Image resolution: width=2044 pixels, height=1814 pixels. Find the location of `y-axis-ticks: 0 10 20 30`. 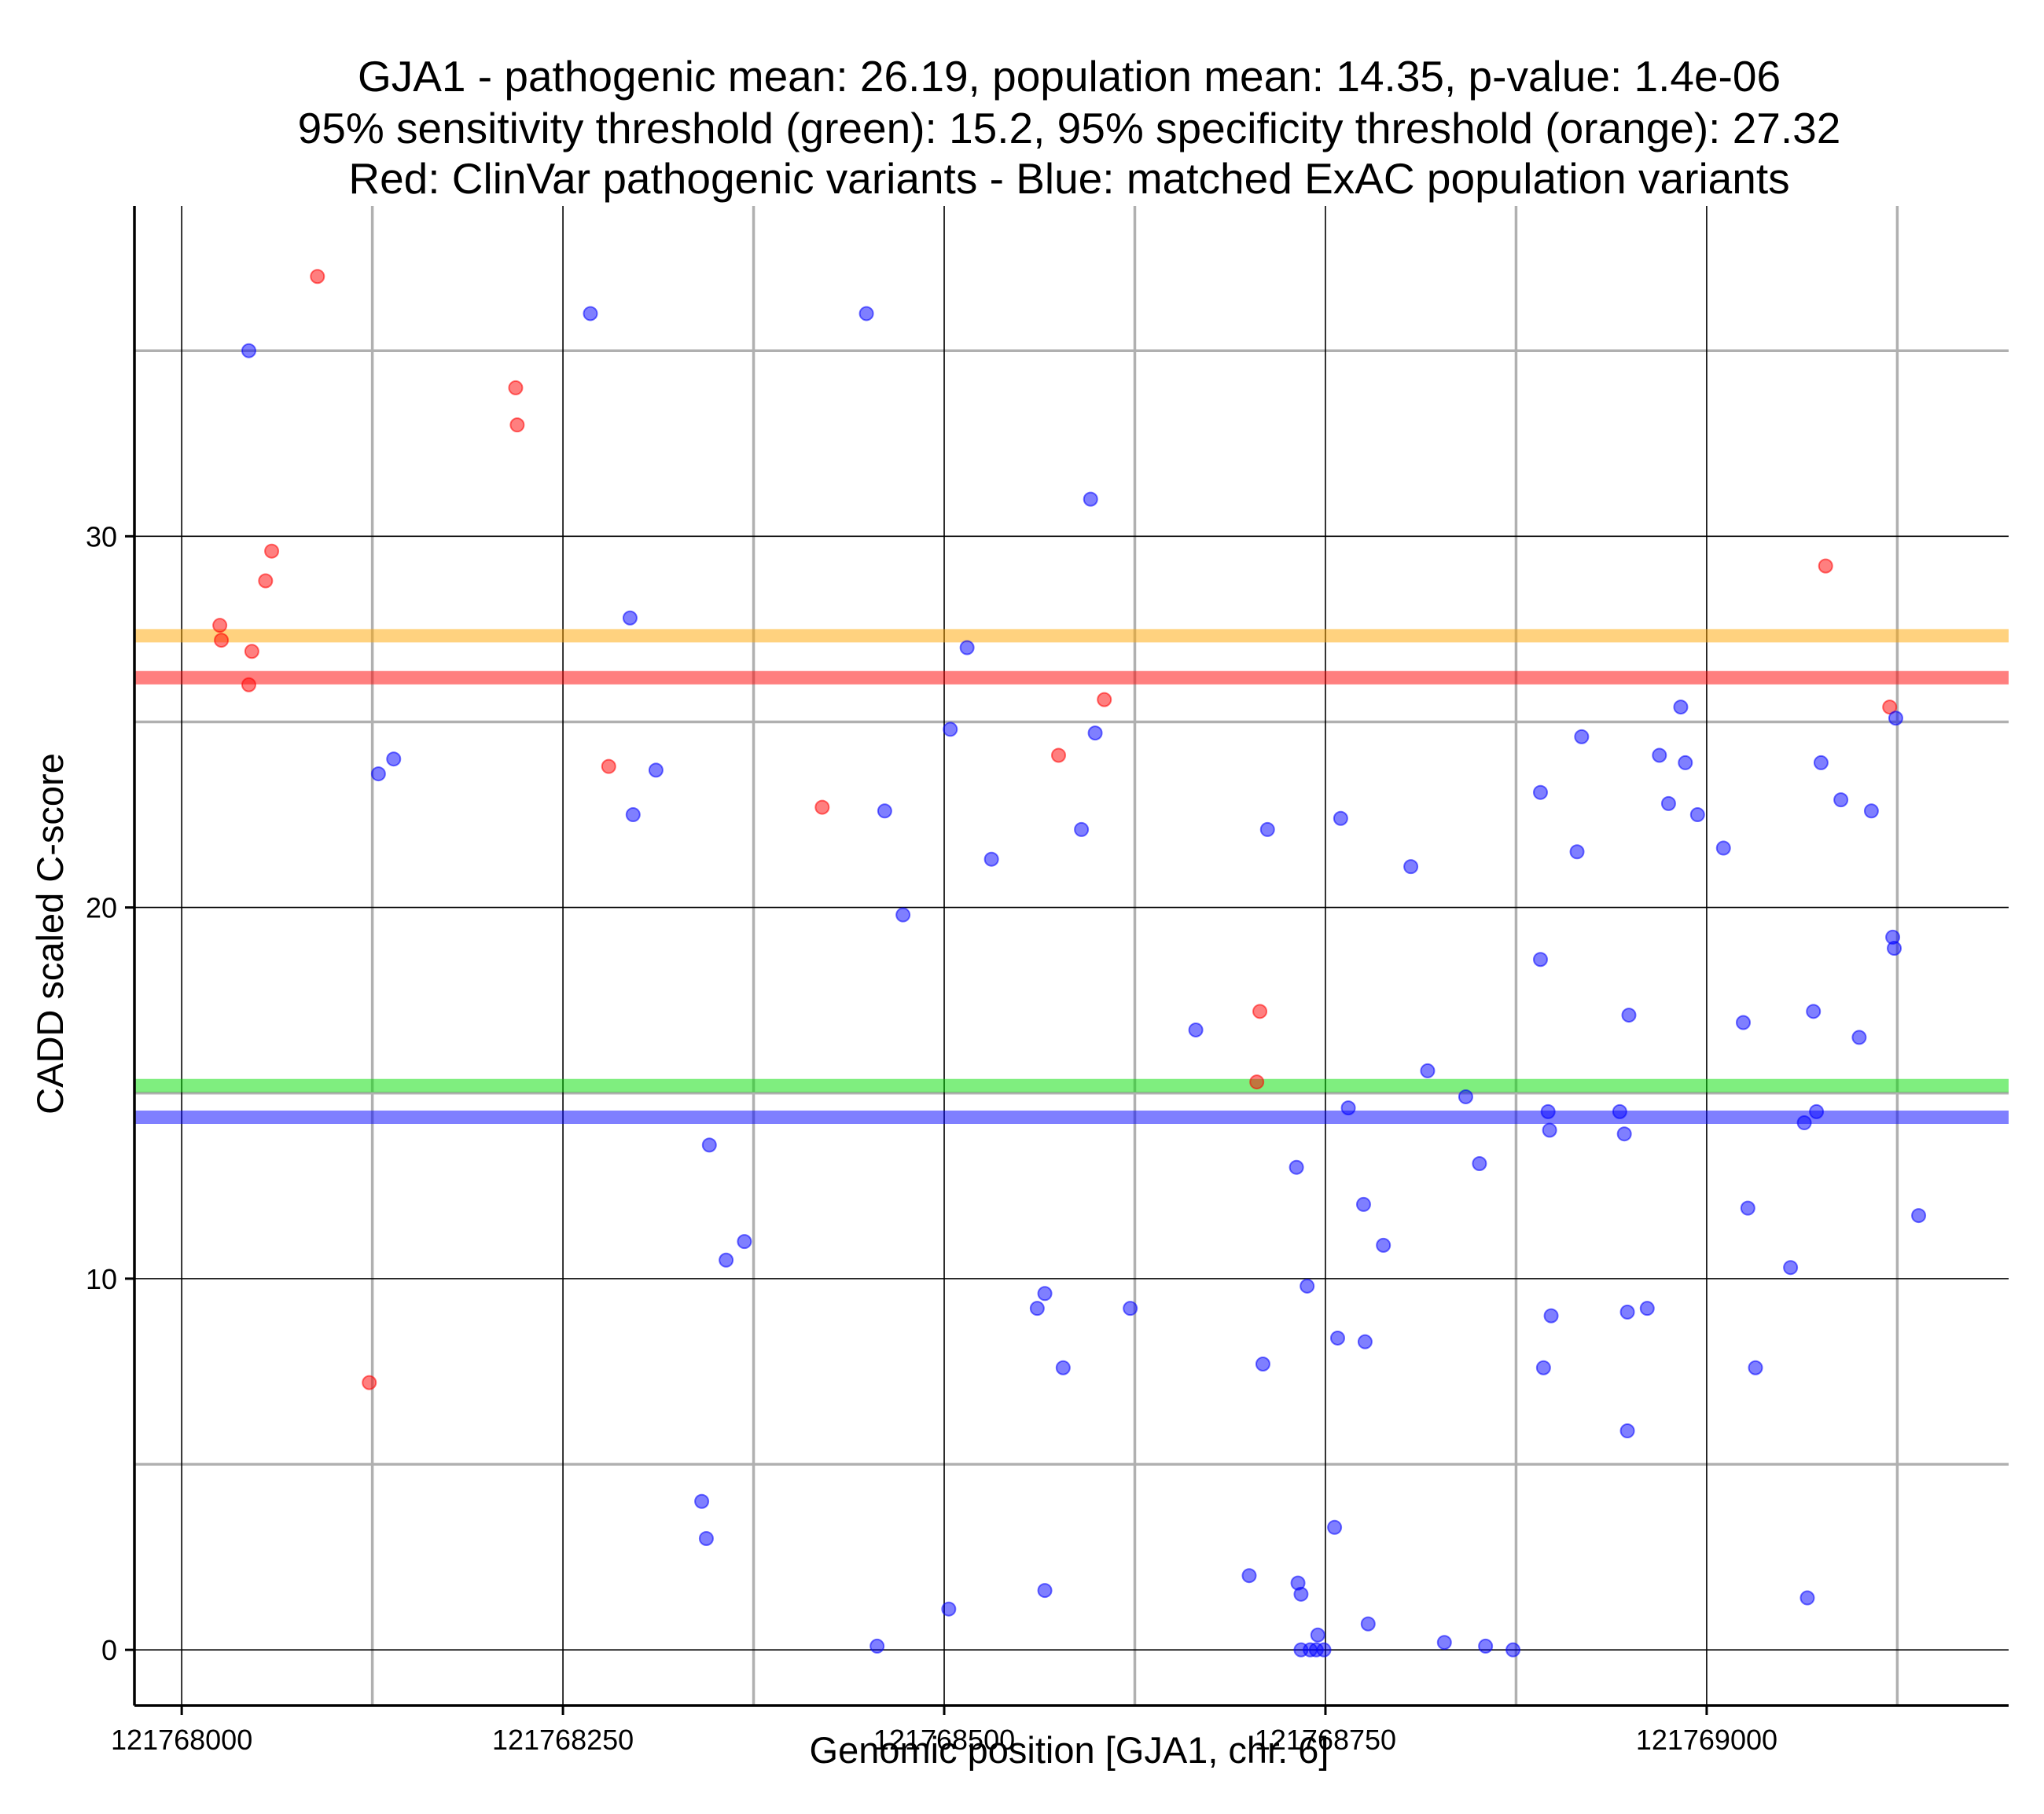

y-axis-ticks: 0 10 20 30 is located at coordinates (110, 1093).